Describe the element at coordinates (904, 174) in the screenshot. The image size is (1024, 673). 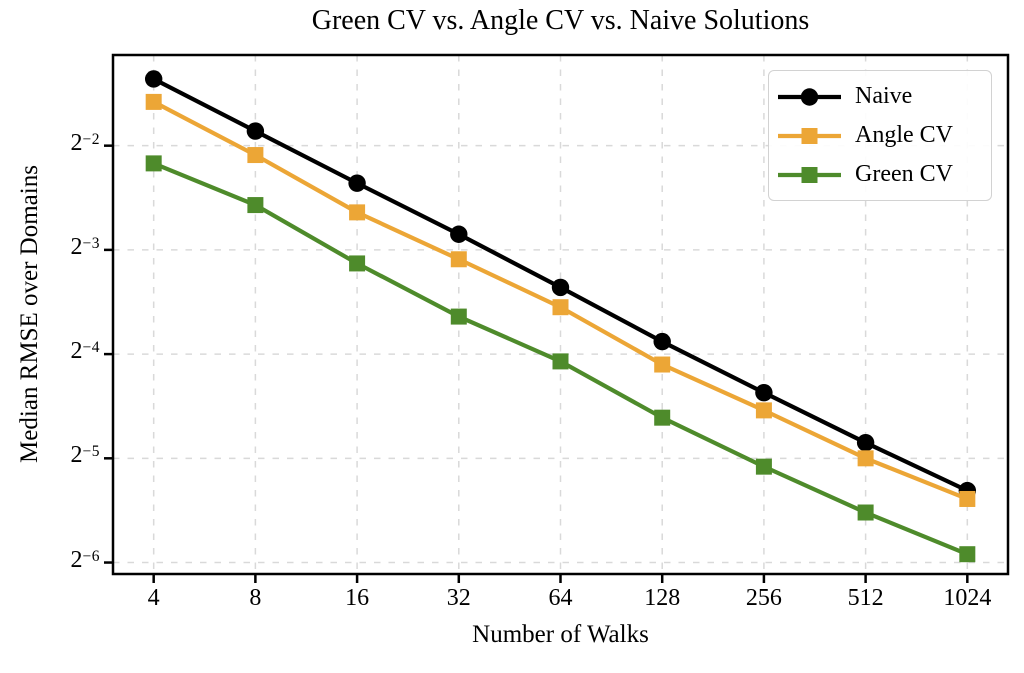
I see `legend-label-green-cv: Green CV` at that location.